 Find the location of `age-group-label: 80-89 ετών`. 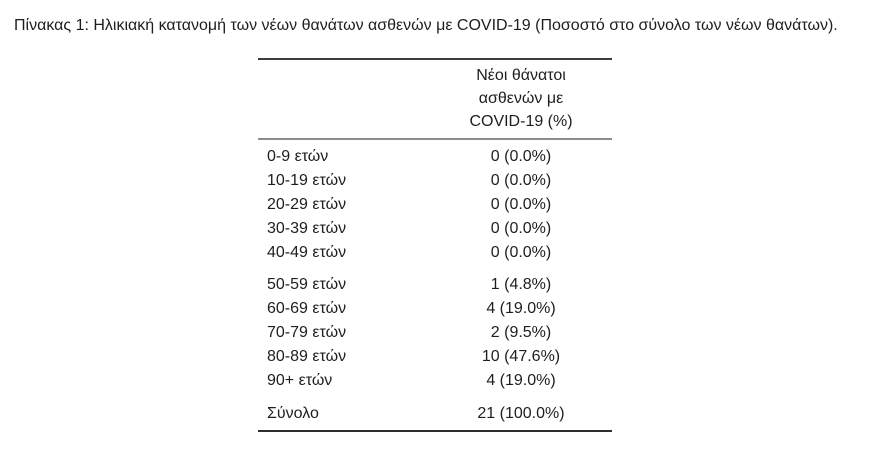

age-group-label: 80-89 ετών is located at coordinates (307, 356).